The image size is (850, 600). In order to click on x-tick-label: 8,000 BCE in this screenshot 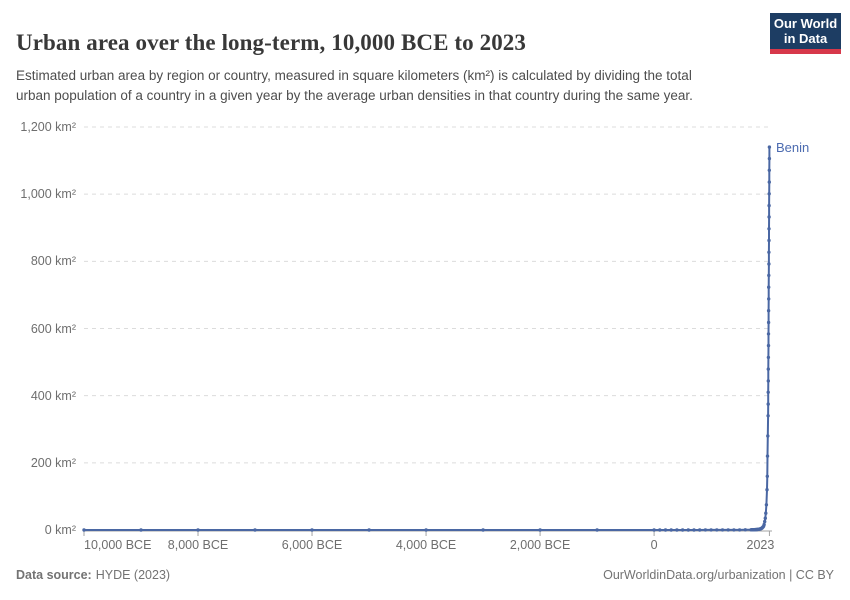, I will do `click(198, 545)`.